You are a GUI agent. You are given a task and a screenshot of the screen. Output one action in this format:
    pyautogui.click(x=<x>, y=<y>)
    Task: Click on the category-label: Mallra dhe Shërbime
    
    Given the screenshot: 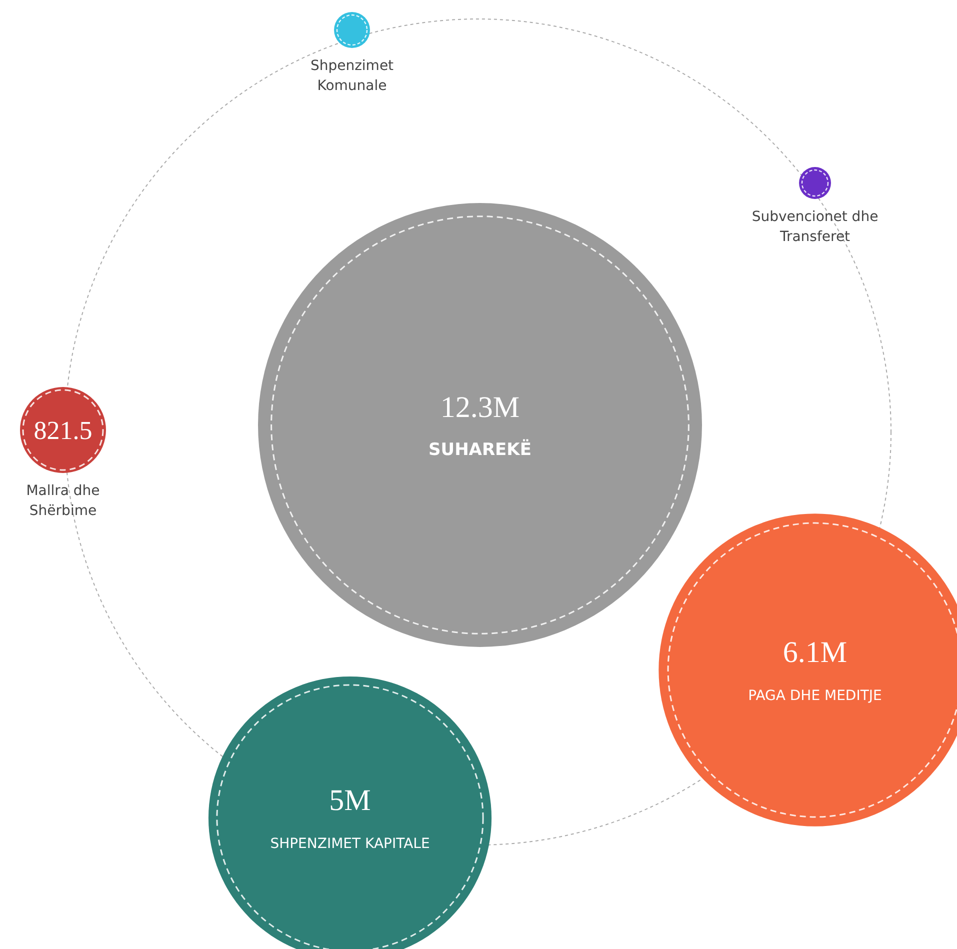 What is the action you would take?
    pyautogui.click(x=63, y=501)
    